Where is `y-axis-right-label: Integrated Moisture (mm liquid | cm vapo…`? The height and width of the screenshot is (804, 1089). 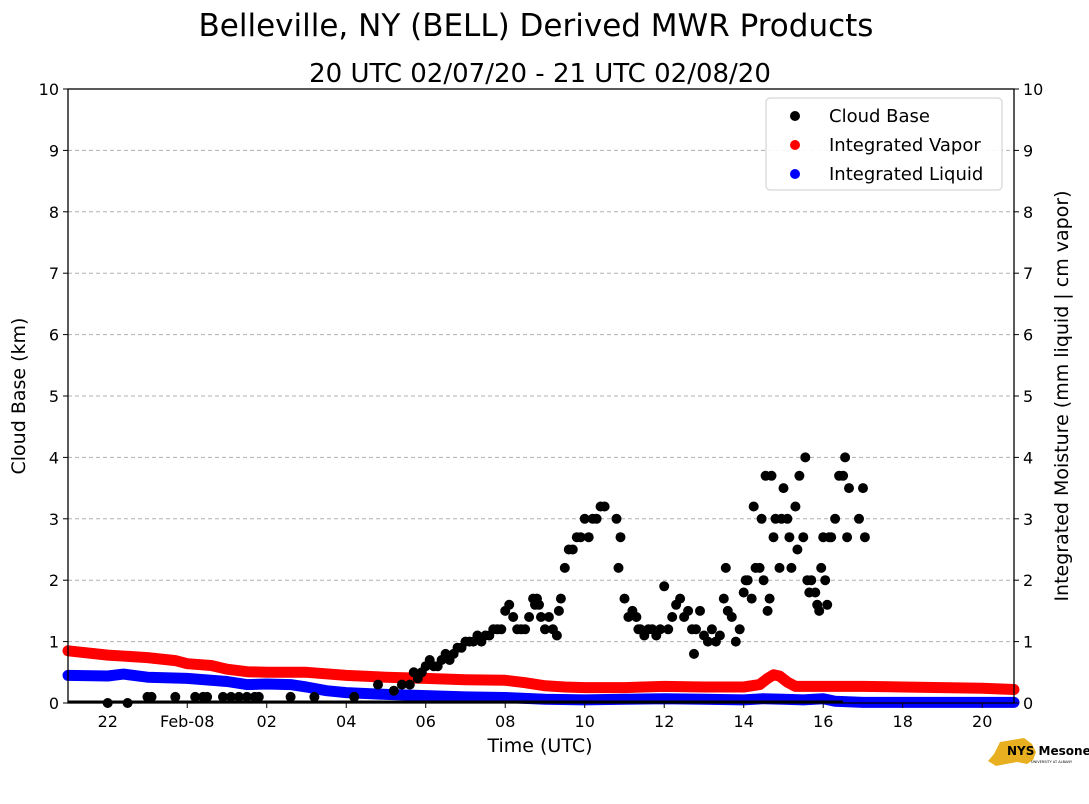
y-axis-right-label: Integrated Moisture (mm liquid | cm vapo… is located at coordinates (1062, 395).